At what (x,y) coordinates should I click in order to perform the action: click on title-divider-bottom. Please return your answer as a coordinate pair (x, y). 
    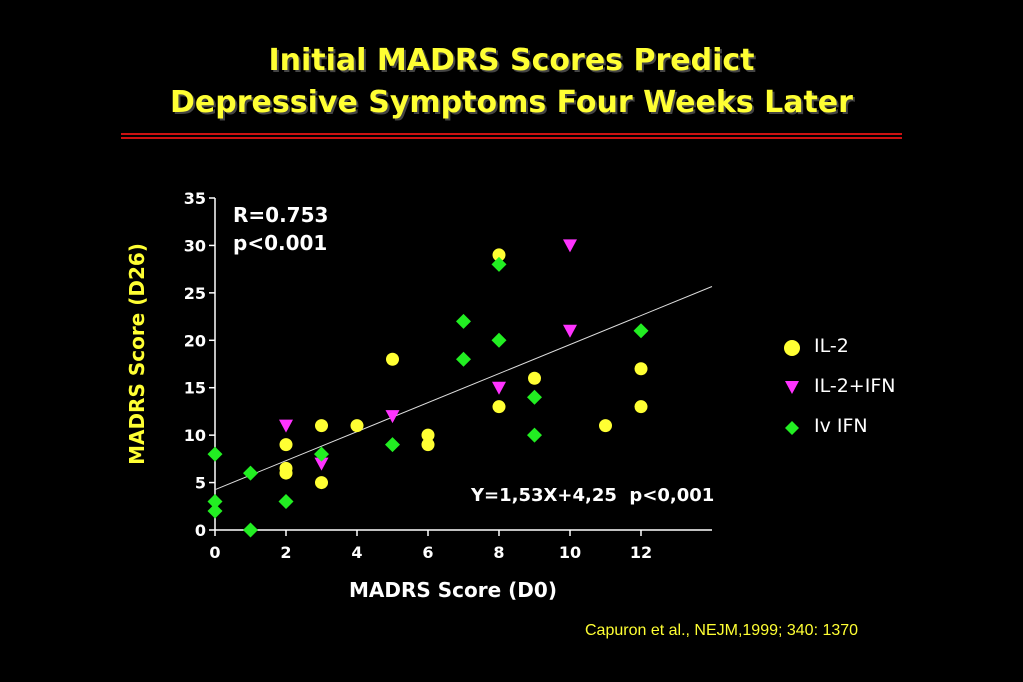
    Looking at the image, I should click on (511, 138).